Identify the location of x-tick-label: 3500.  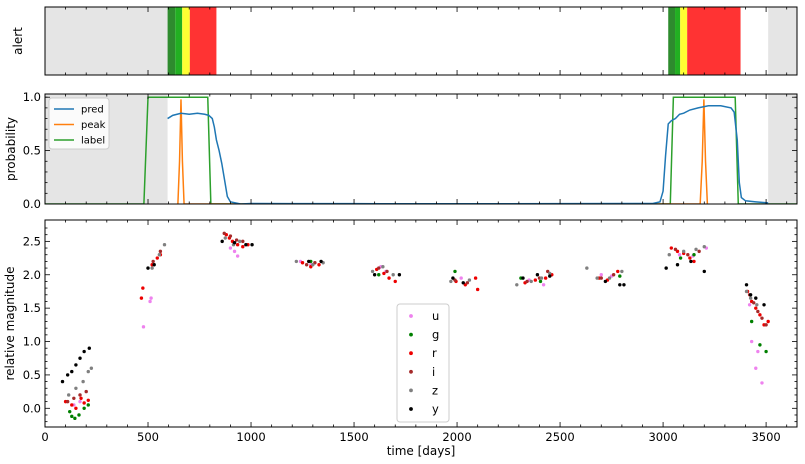
(765, 437).